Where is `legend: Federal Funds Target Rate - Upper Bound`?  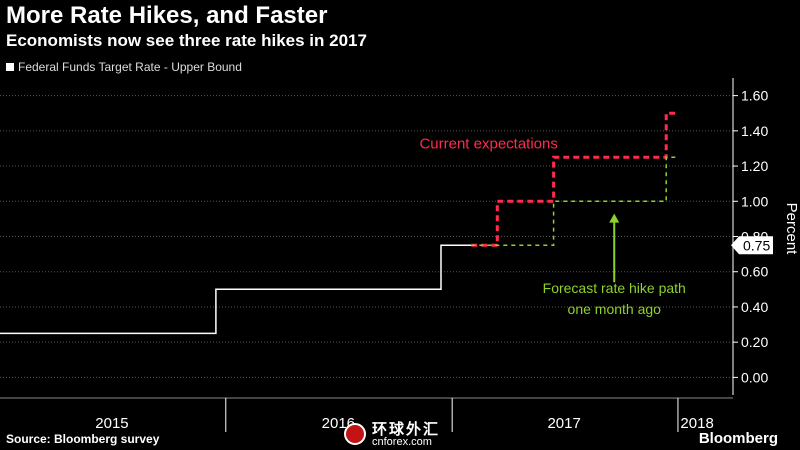 legend: Federal Funds Target Rate - Upper Bound is located at coordinates (124, 67).